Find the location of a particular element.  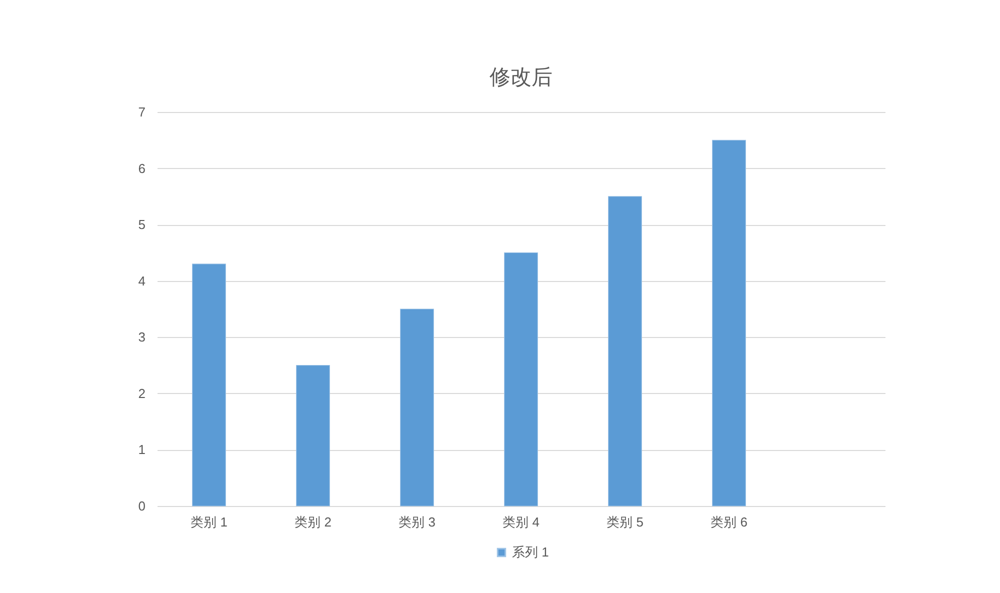

x-tick-label: 类别 3 is located at coordinates (417, 522).